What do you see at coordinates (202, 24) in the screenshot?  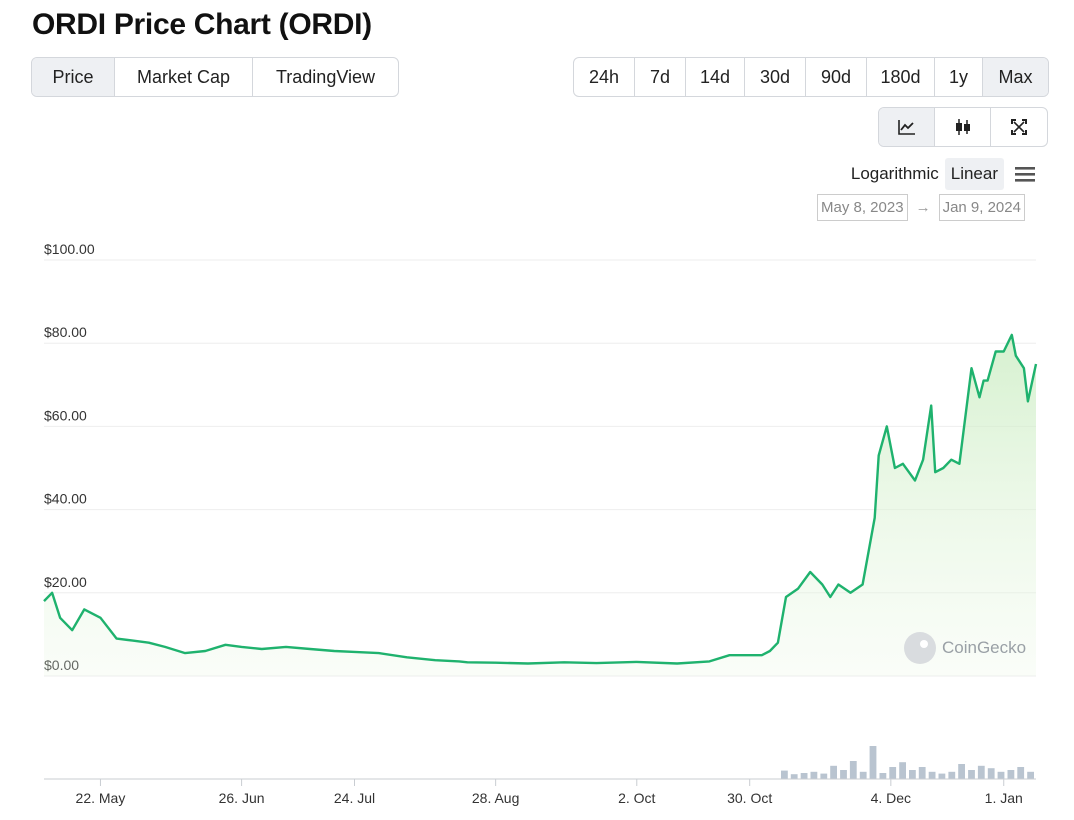 I see `page-title: ORDI Price Chart (ORDI)` at bounding box center [202, 24].